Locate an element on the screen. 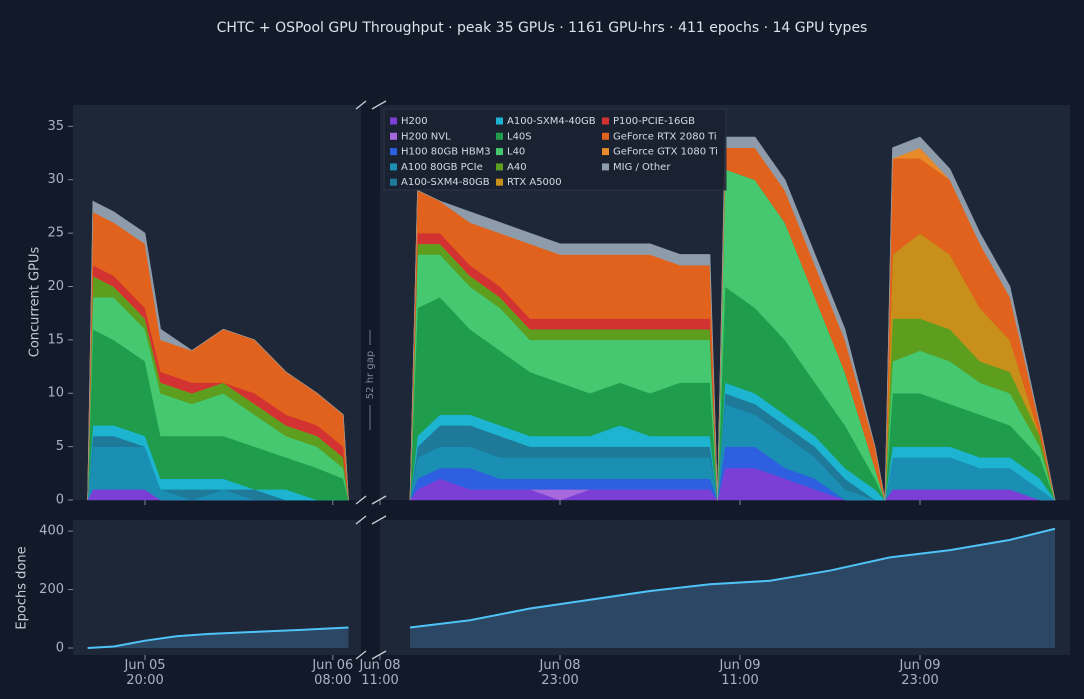 This screenshot has width=1084, height=699. y-tick-label: 5 is located at coordinates (60, 446).